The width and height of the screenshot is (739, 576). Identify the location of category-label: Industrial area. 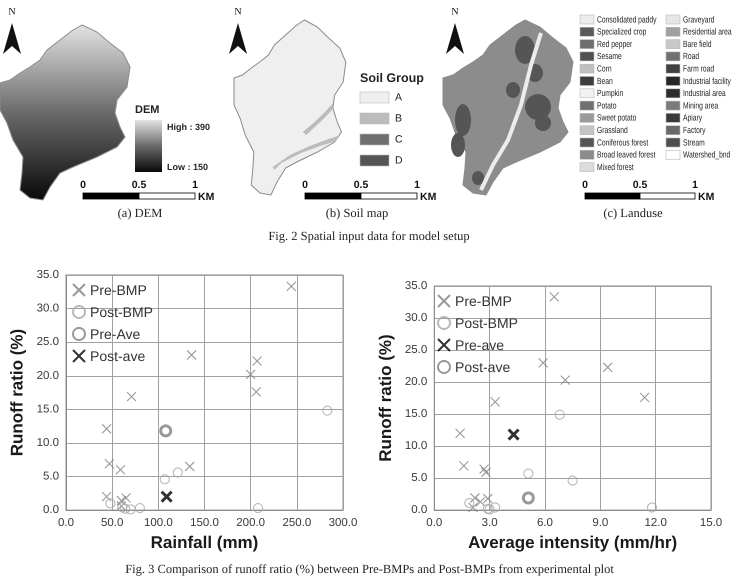
(704, 93).